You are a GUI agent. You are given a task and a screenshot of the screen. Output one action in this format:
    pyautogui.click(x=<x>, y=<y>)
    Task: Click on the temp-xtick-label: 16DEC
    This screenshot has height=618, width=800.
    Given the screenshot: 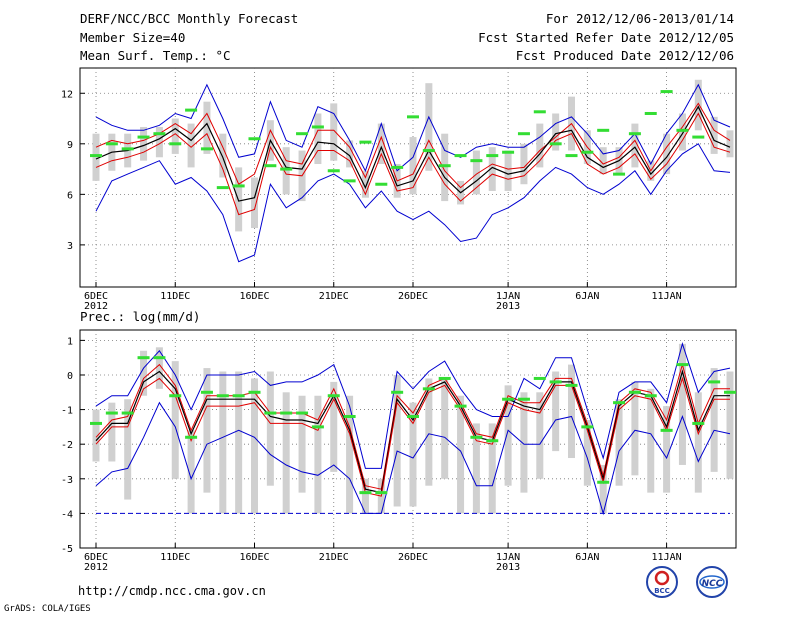 What is the action you would take?
    pyautogui.click(x=254, y=296)
    